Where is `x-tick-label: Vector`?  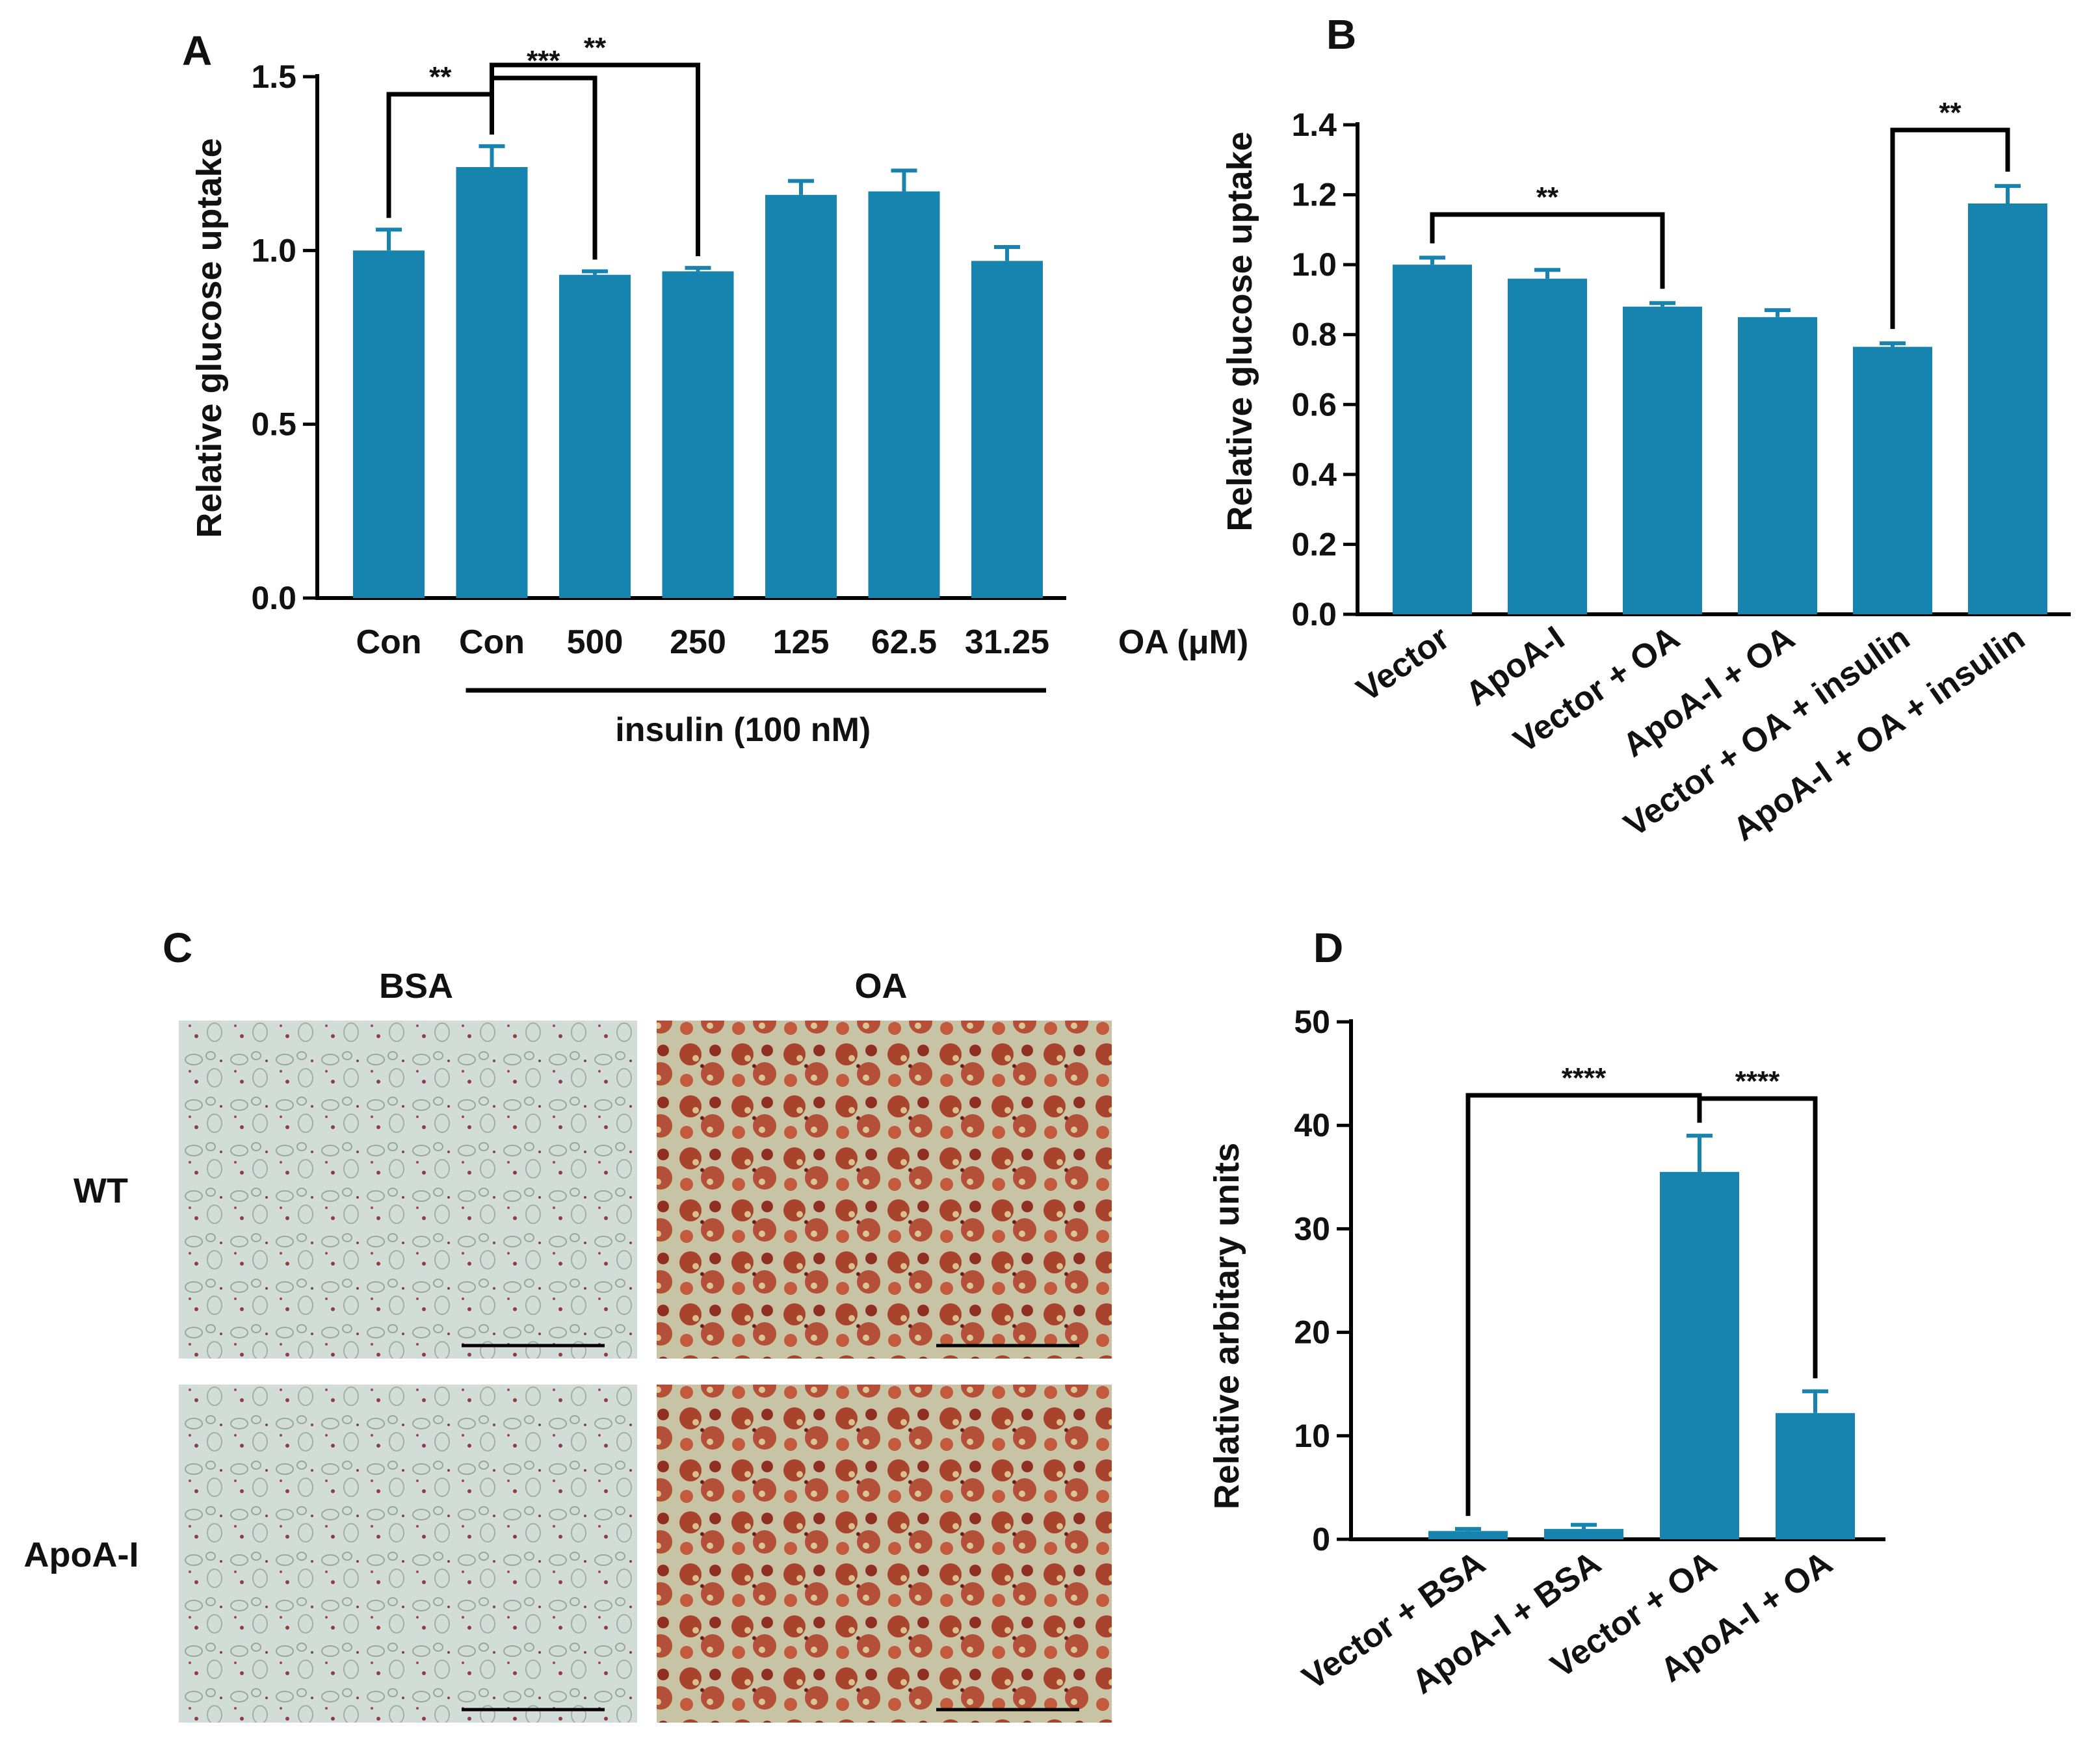 x-tick-label: Vector is located at coordinates (1403, 664).